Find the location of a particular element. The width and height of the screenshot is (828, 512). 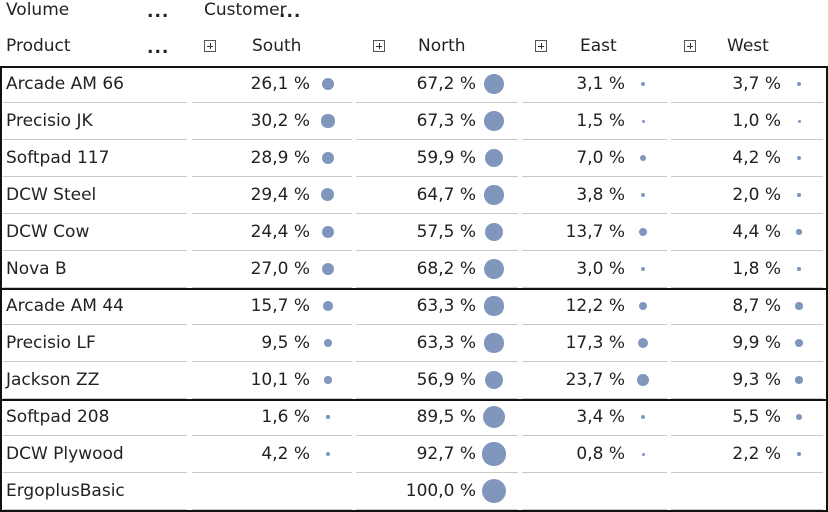

value-cell-east: 13,7 % is located at coordinates (594, 232).